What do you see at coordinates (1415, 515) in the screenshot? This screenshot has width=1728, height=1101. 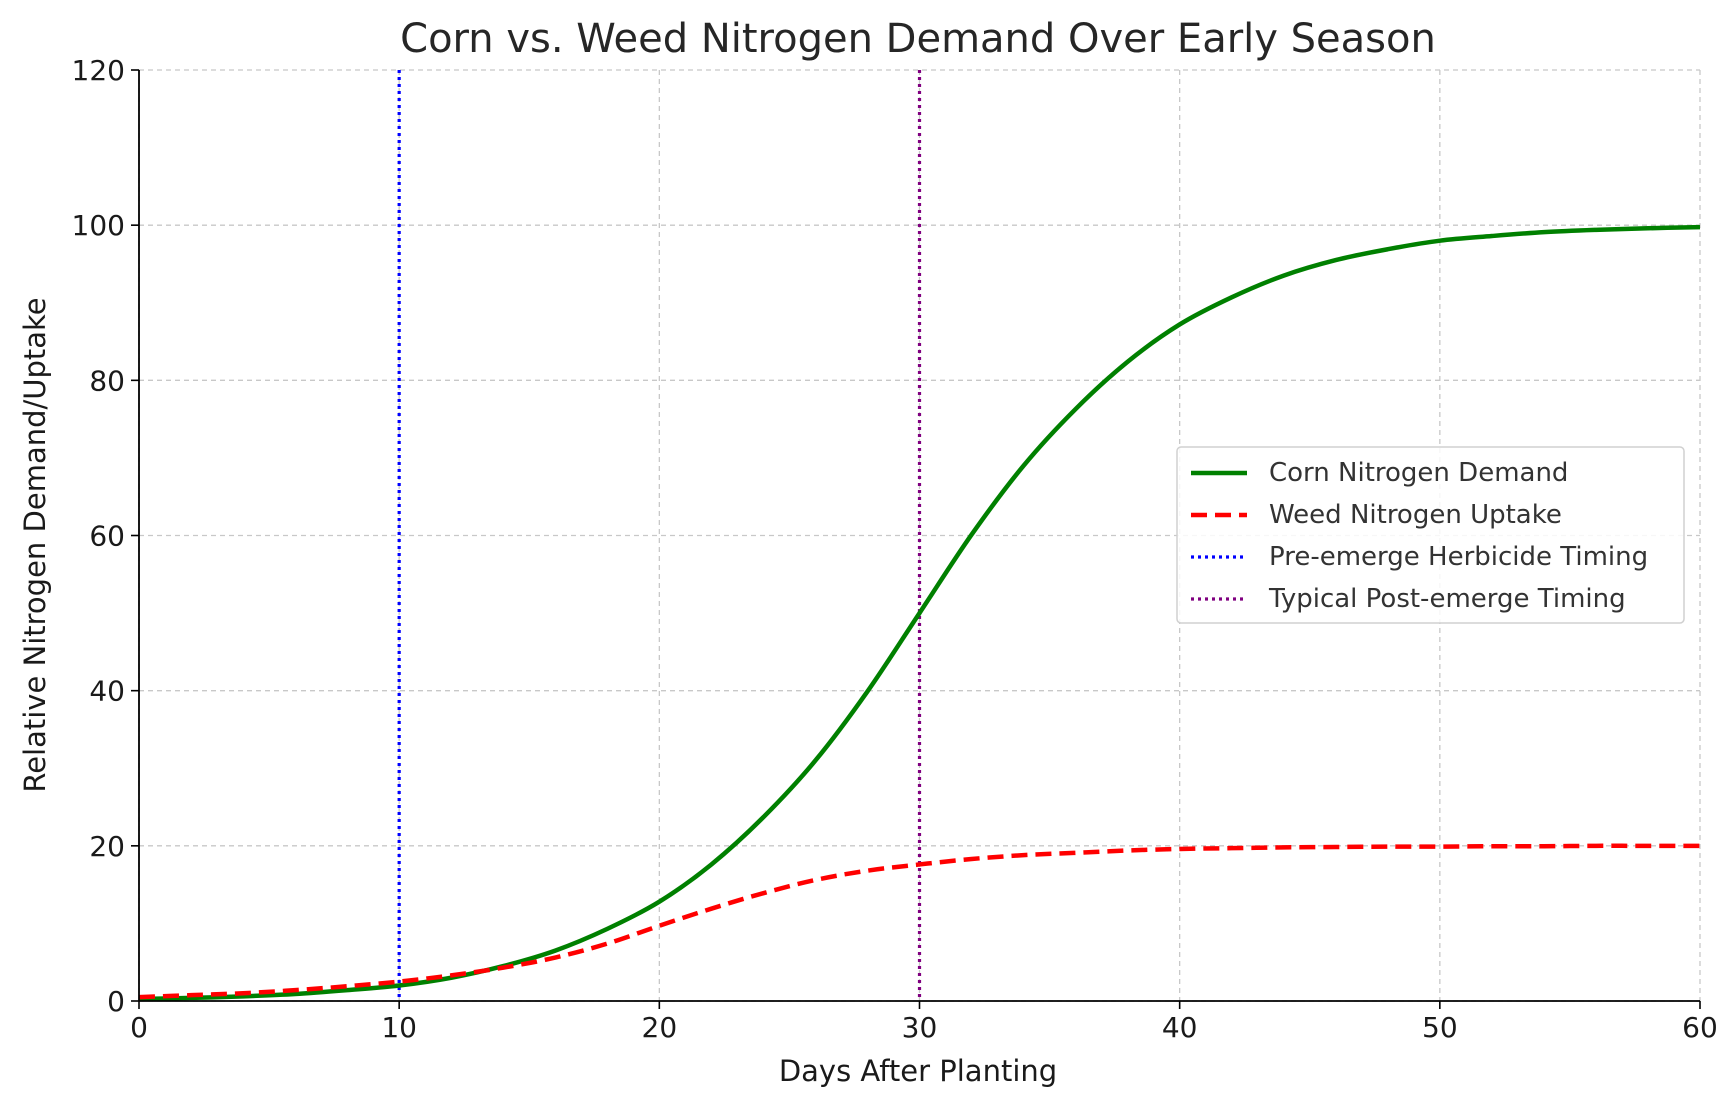 I see `legend-label: Weed Nitrogen Uptake` at bounding box center [1415, 515].